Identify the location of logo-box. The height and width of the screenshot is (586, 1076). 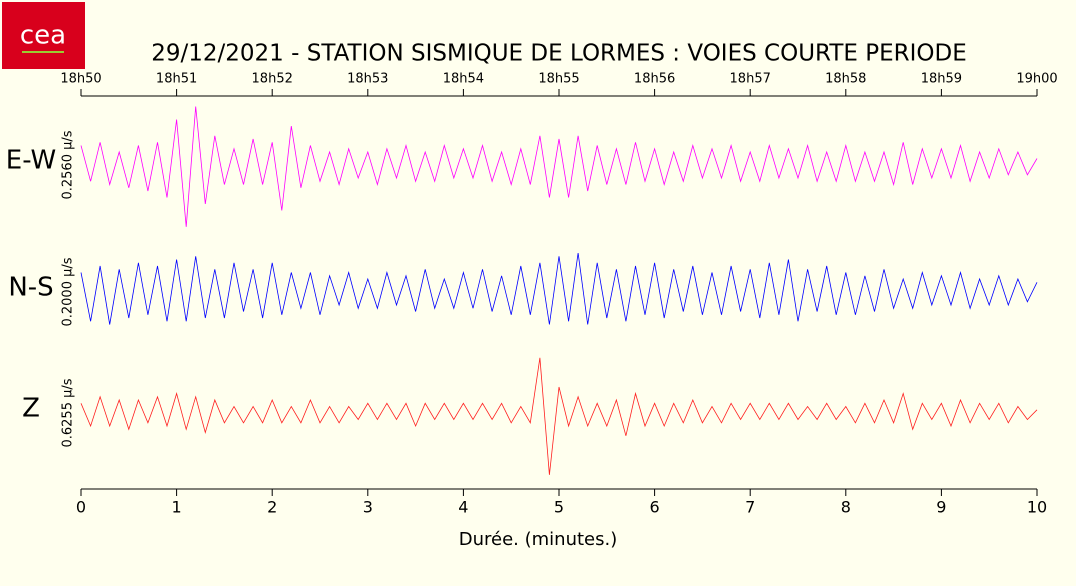
(43, 35).